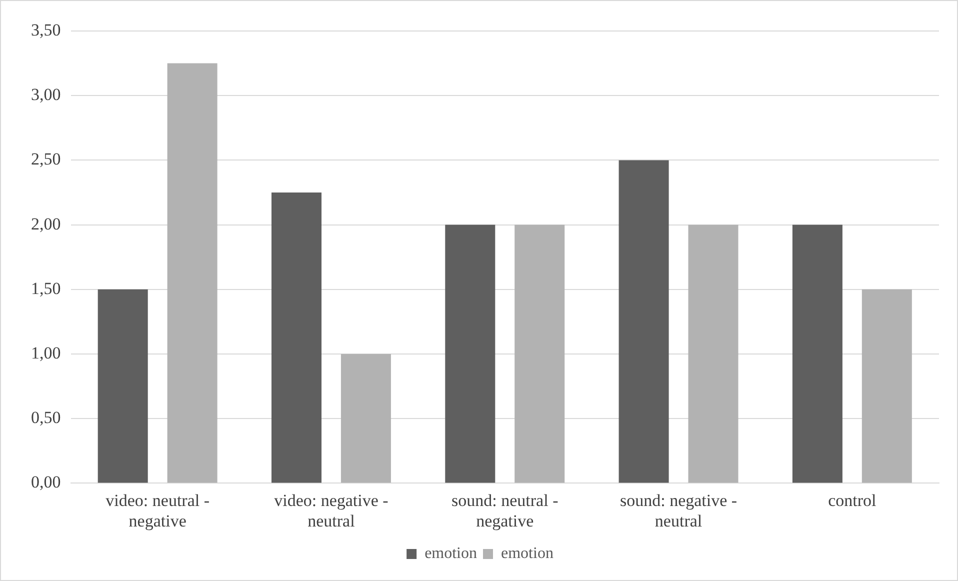 The width and height of the screenshot is (958, 581). What do you see at coordinates (679, 510) in the screenshot?
I see `x-tick-label: sound: negative - neutral` at bounding box center [679, 510].